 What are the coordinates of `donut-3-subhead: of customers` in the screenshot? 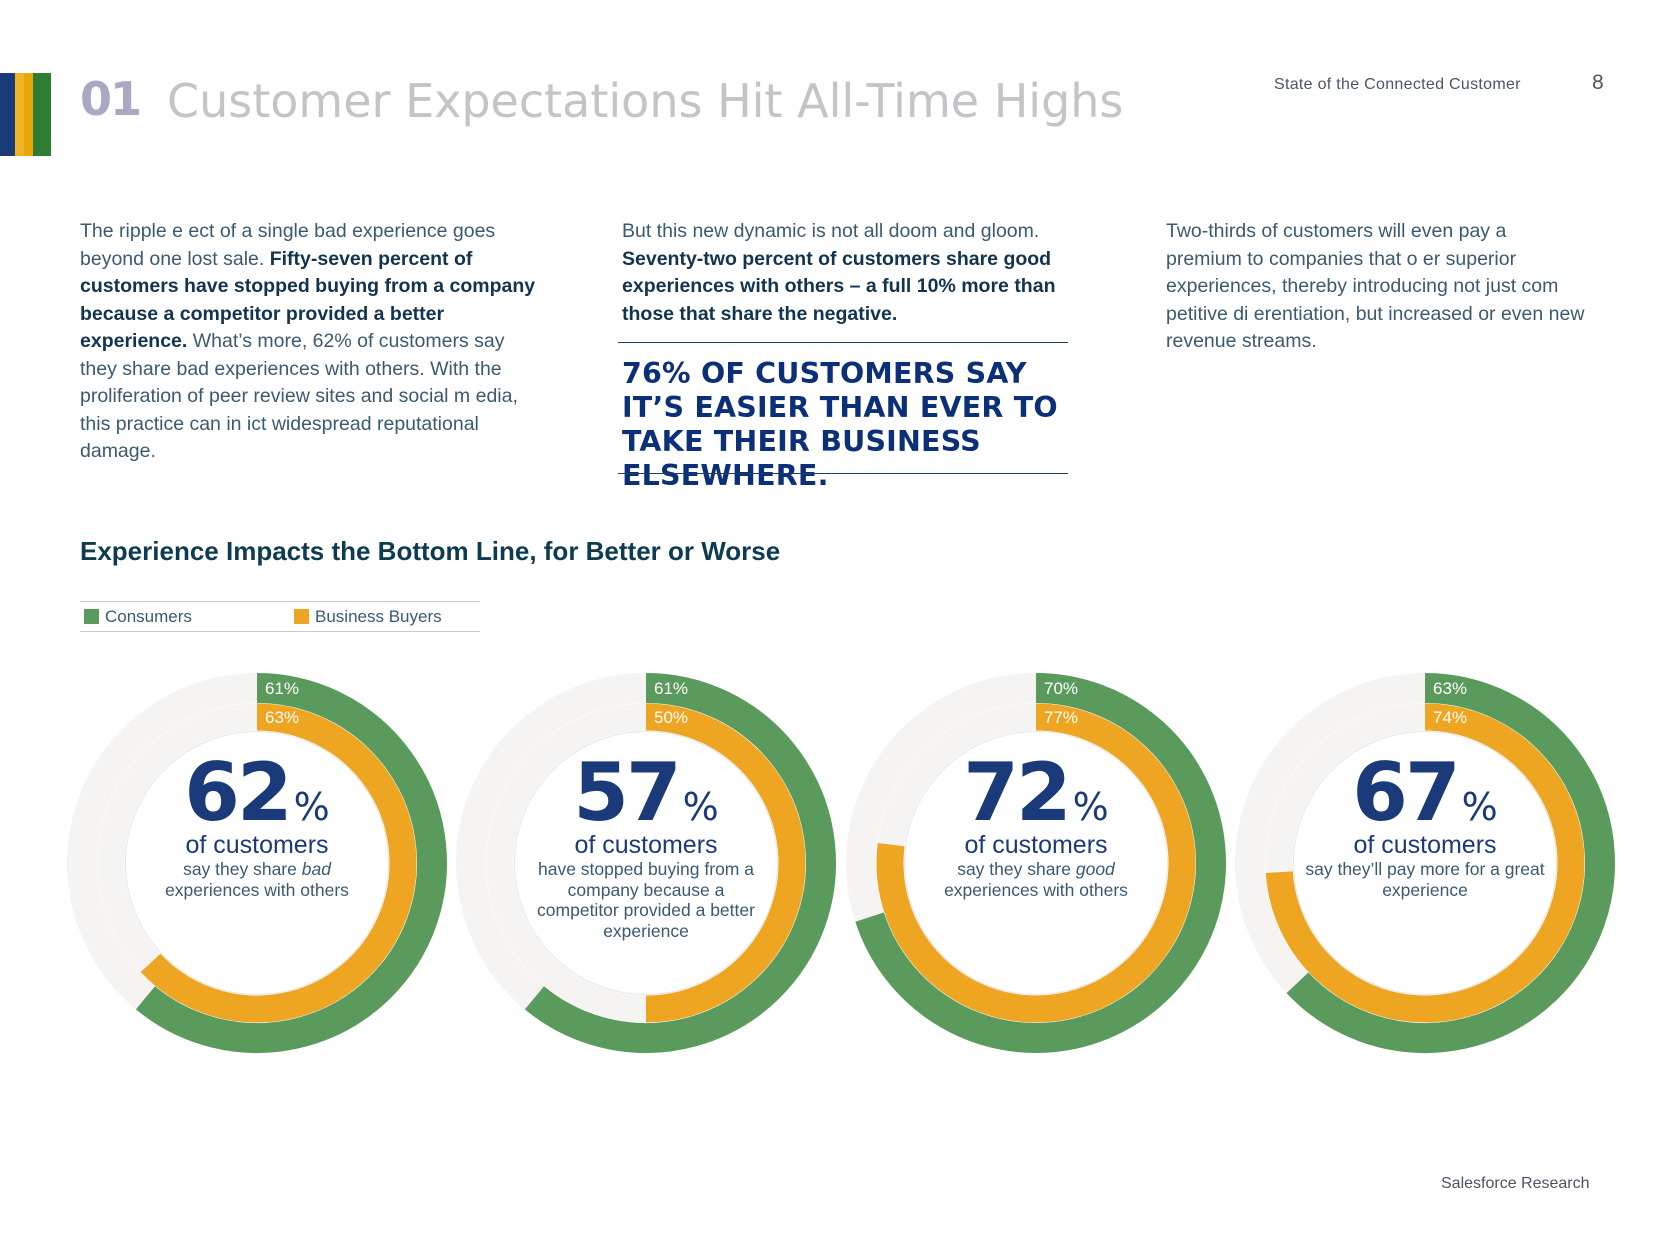 It's located at (1036, 845).